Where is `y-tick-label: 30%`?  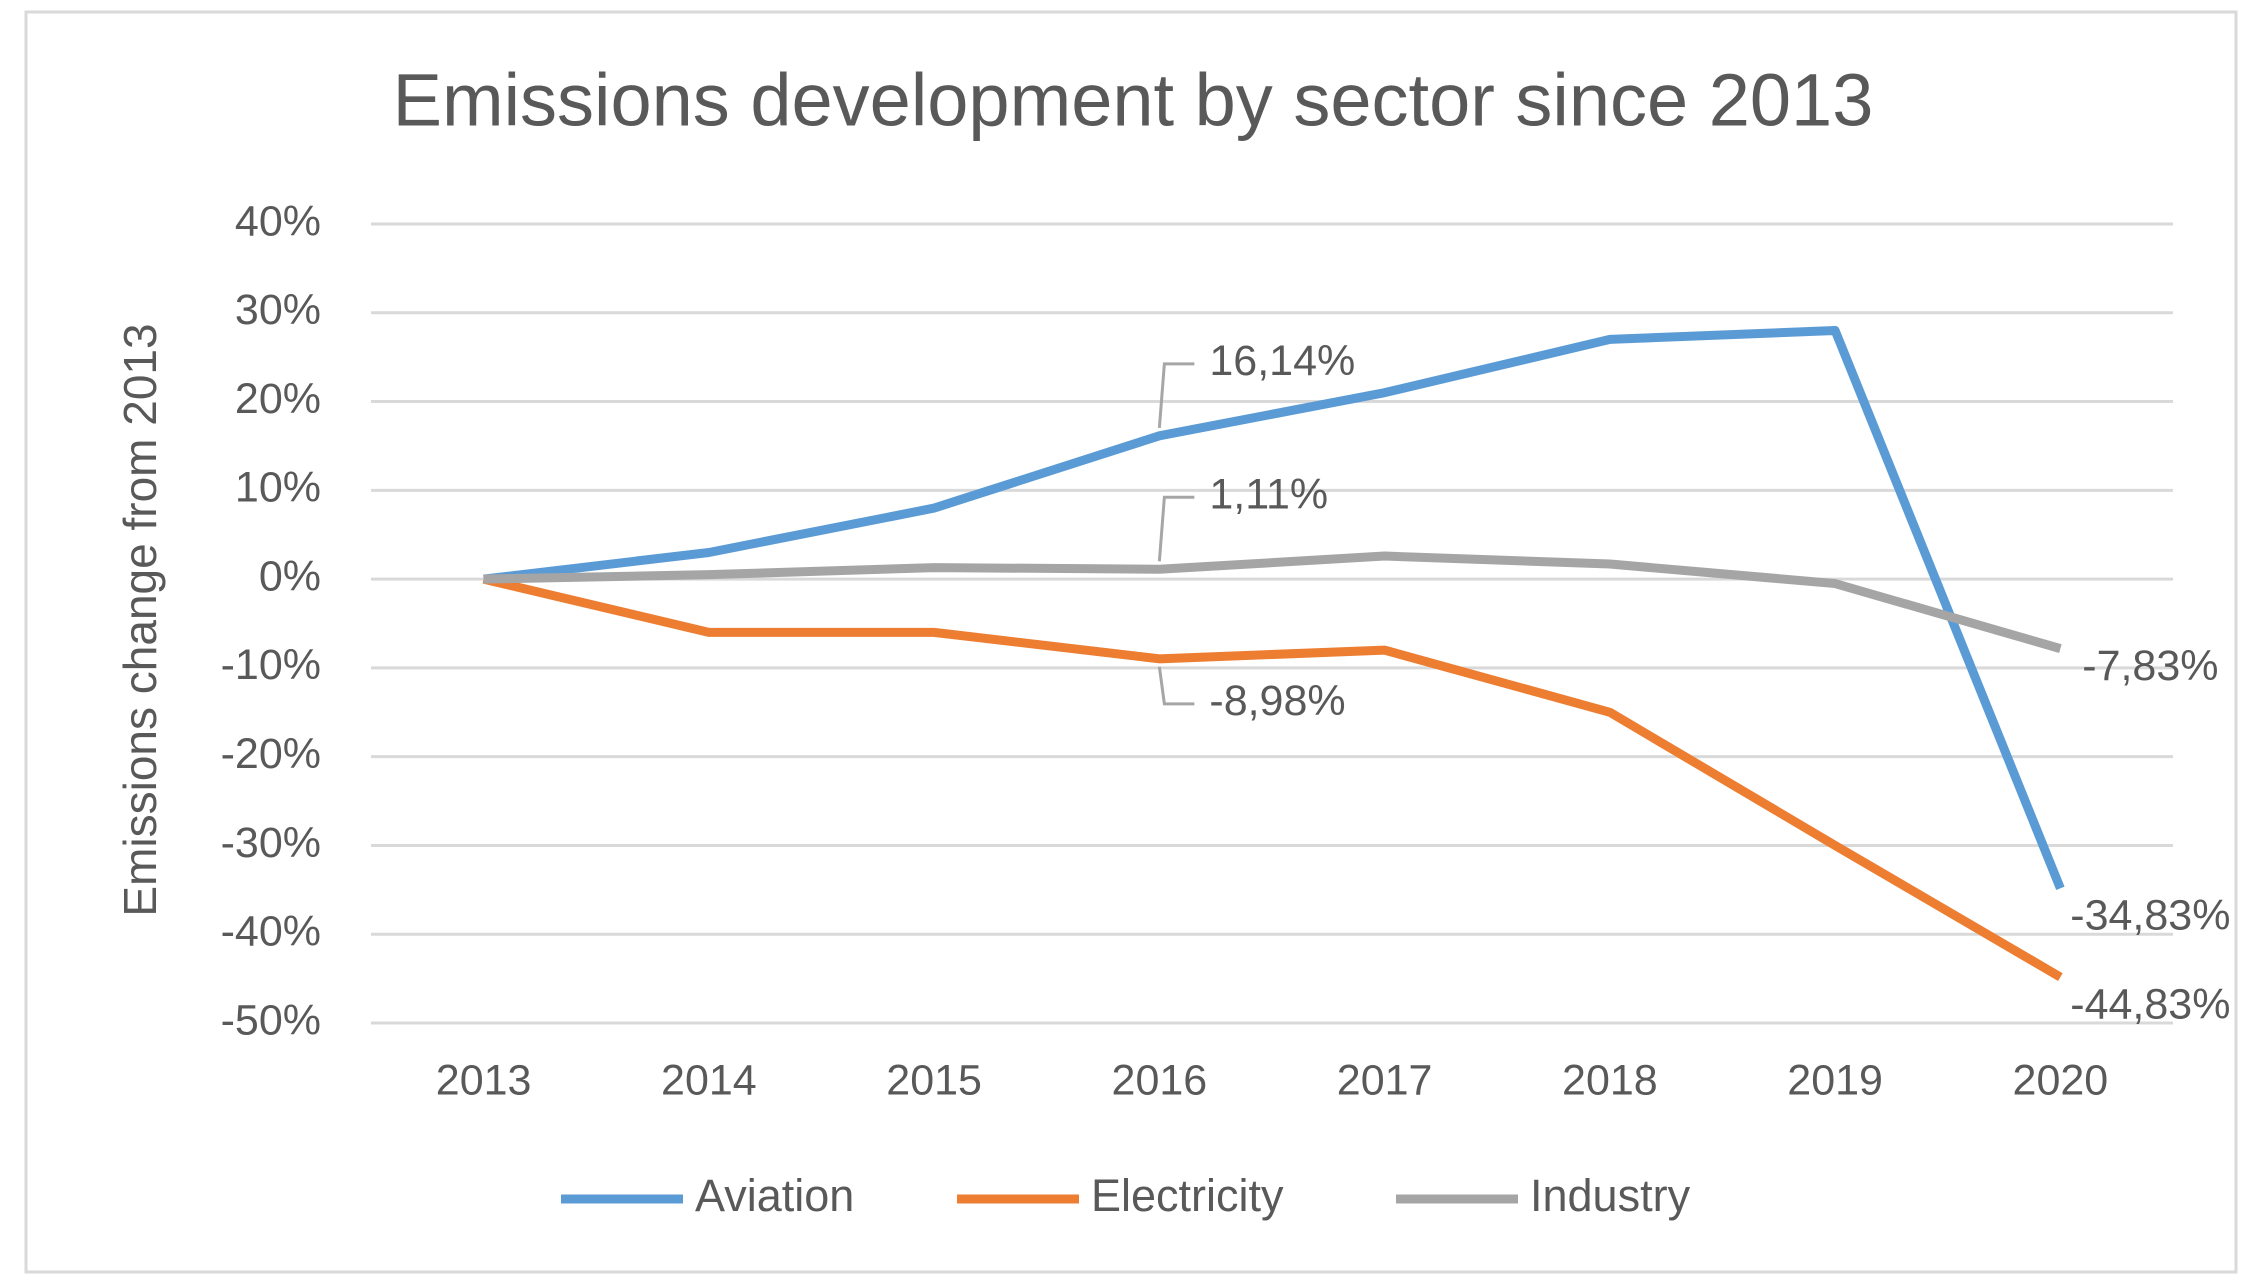 y-tick-label: 30% is located at coordinates (278, 310).